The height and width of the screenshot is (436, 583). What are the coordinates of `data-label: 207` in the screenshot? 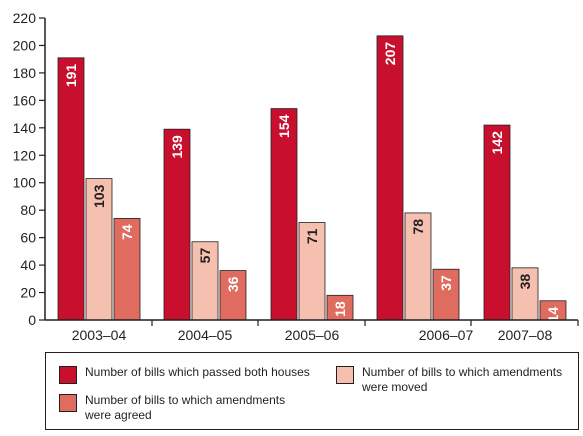 It's located at (390, 54).